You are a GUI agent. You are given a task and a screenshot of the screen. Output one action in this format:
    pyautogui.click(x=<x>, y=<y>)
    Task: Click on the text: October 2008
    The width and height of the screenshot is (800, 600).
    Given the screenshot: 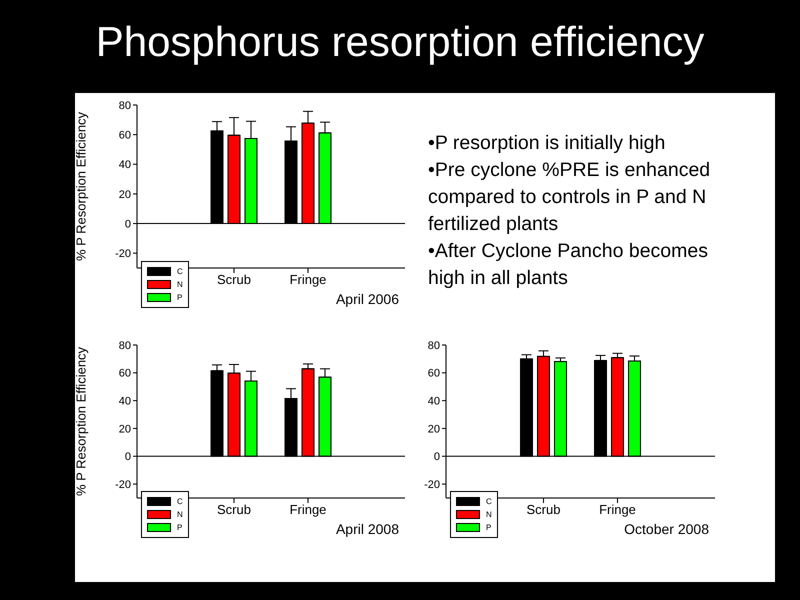 What is the action you would take?
    pyautogui.click(x=666, y=529)
    